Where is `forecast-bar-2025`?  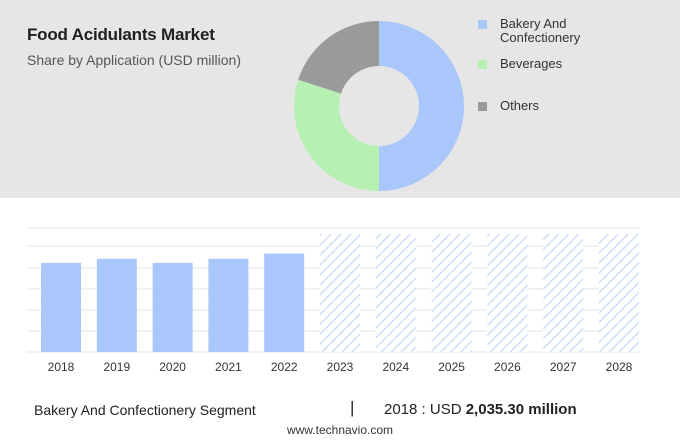
forecast-bar-2025 is located at coordinates (451, 293).